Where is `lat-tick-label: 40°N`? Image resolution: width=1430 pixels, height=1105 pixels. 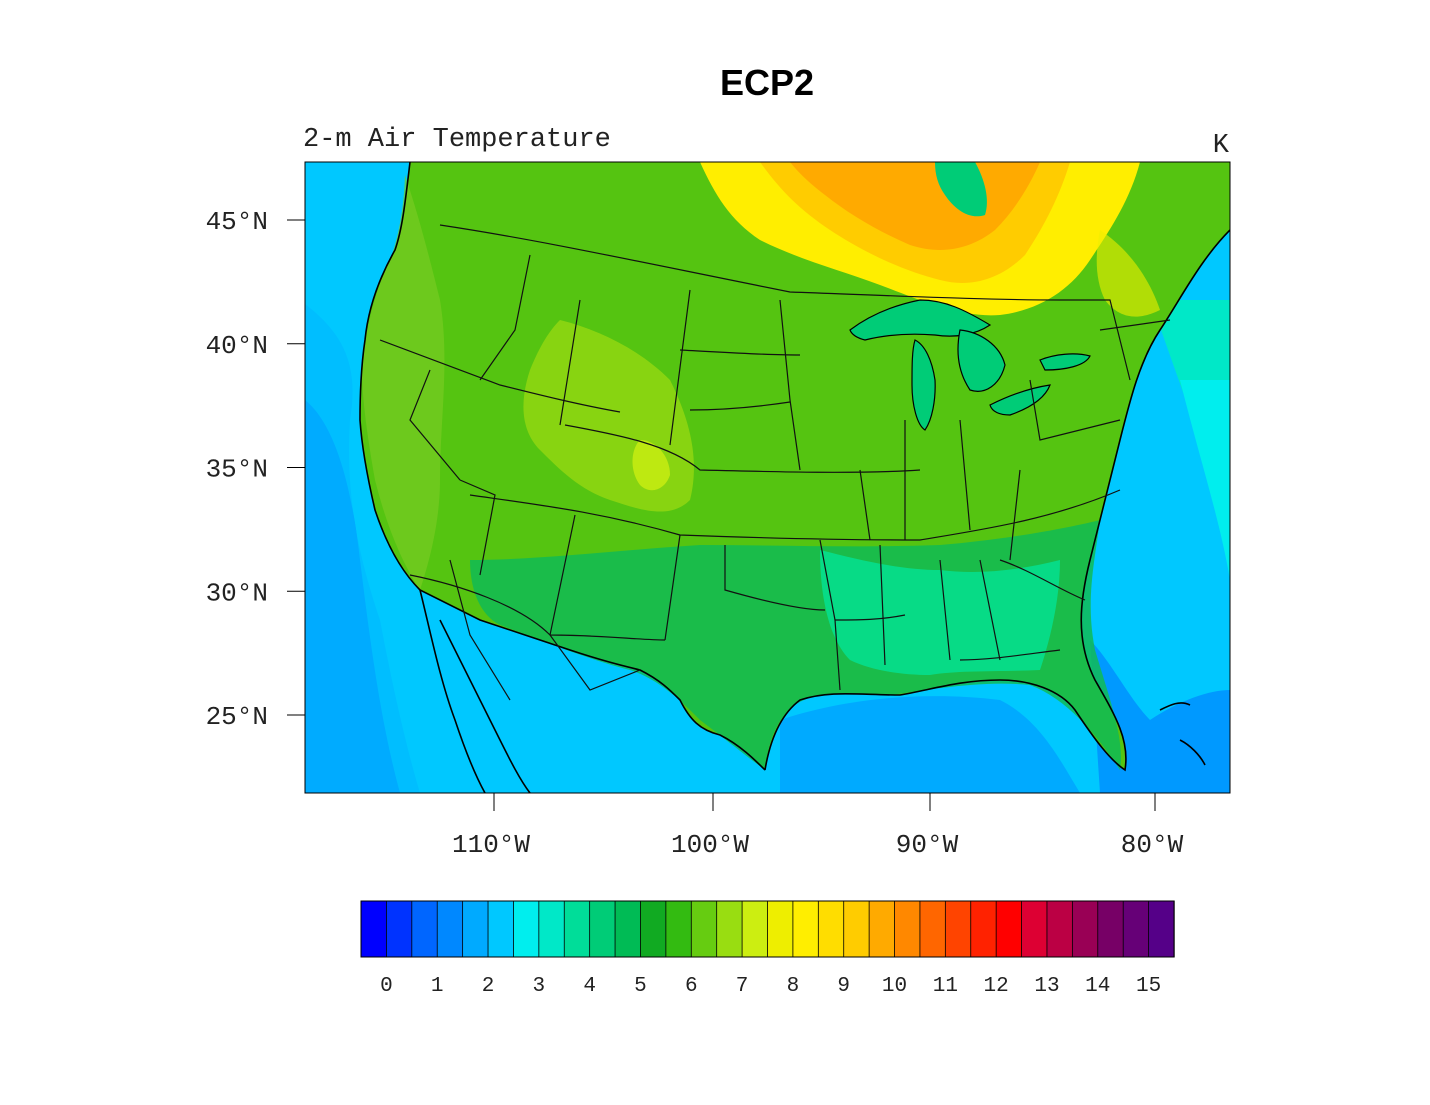
lat-tick-label: 40°N is located at coordinates (237, 346).